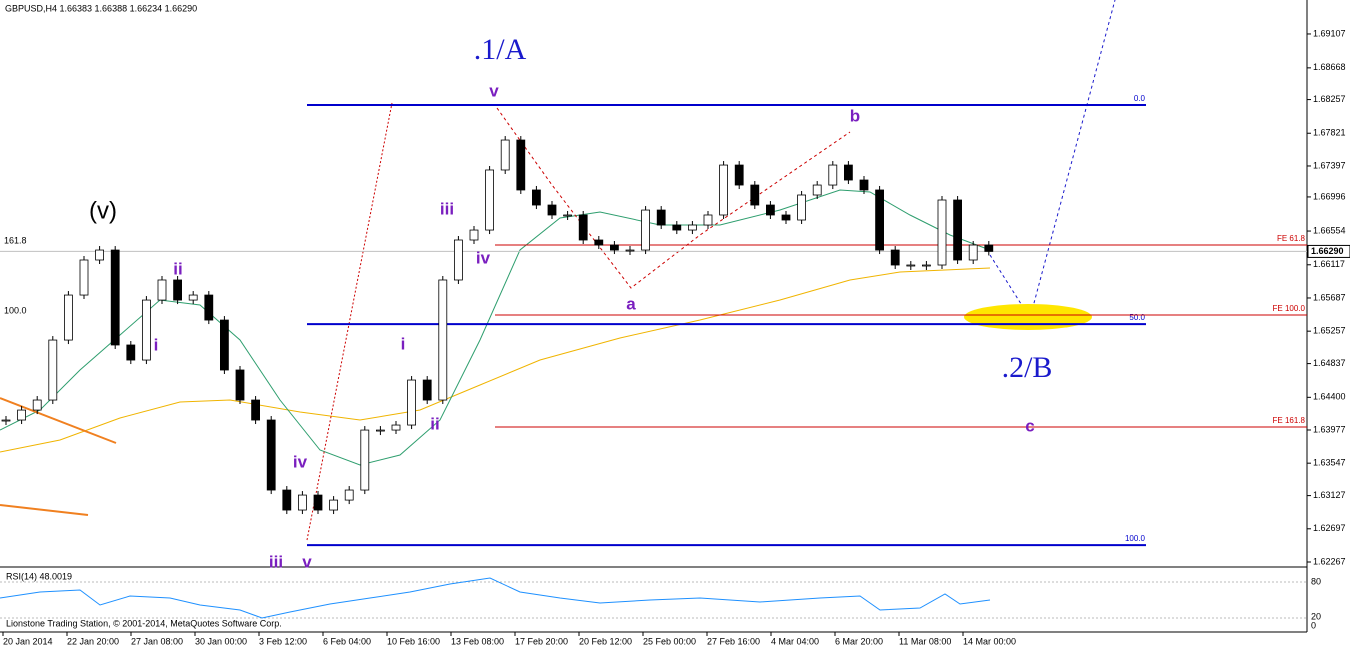 Image resolution: width=1350 pixels, height=650 pixels. I want to click on level-label: FE 61.8, so click(1291, 238).